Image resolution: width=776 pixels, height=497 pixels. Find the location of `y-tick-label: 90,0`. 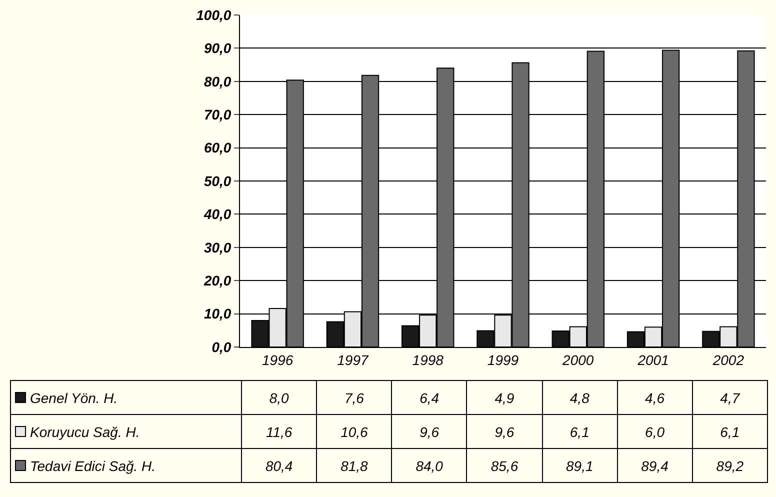

y-tick-label: 90,0 is located at coordinates (218, 48).